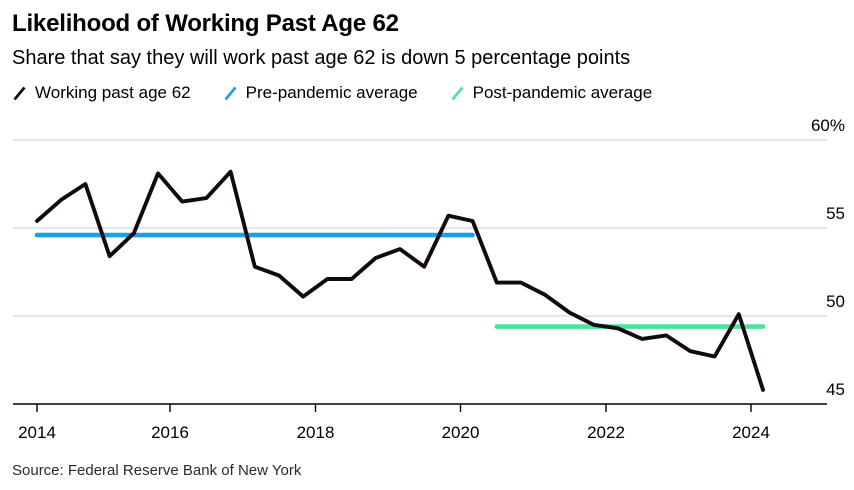 This screenshot has height=490, width=854. Describe the element at coordinates (835, 301) in the screenshot. I see `y-axis-label: 50` at that location.